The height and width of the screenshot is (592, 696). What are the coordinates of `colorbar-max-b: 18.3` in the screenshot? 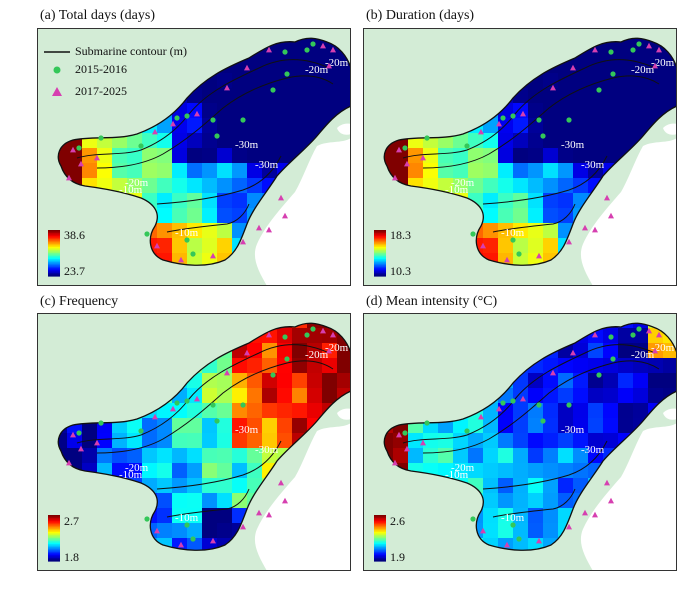 It's located at (400, 235).